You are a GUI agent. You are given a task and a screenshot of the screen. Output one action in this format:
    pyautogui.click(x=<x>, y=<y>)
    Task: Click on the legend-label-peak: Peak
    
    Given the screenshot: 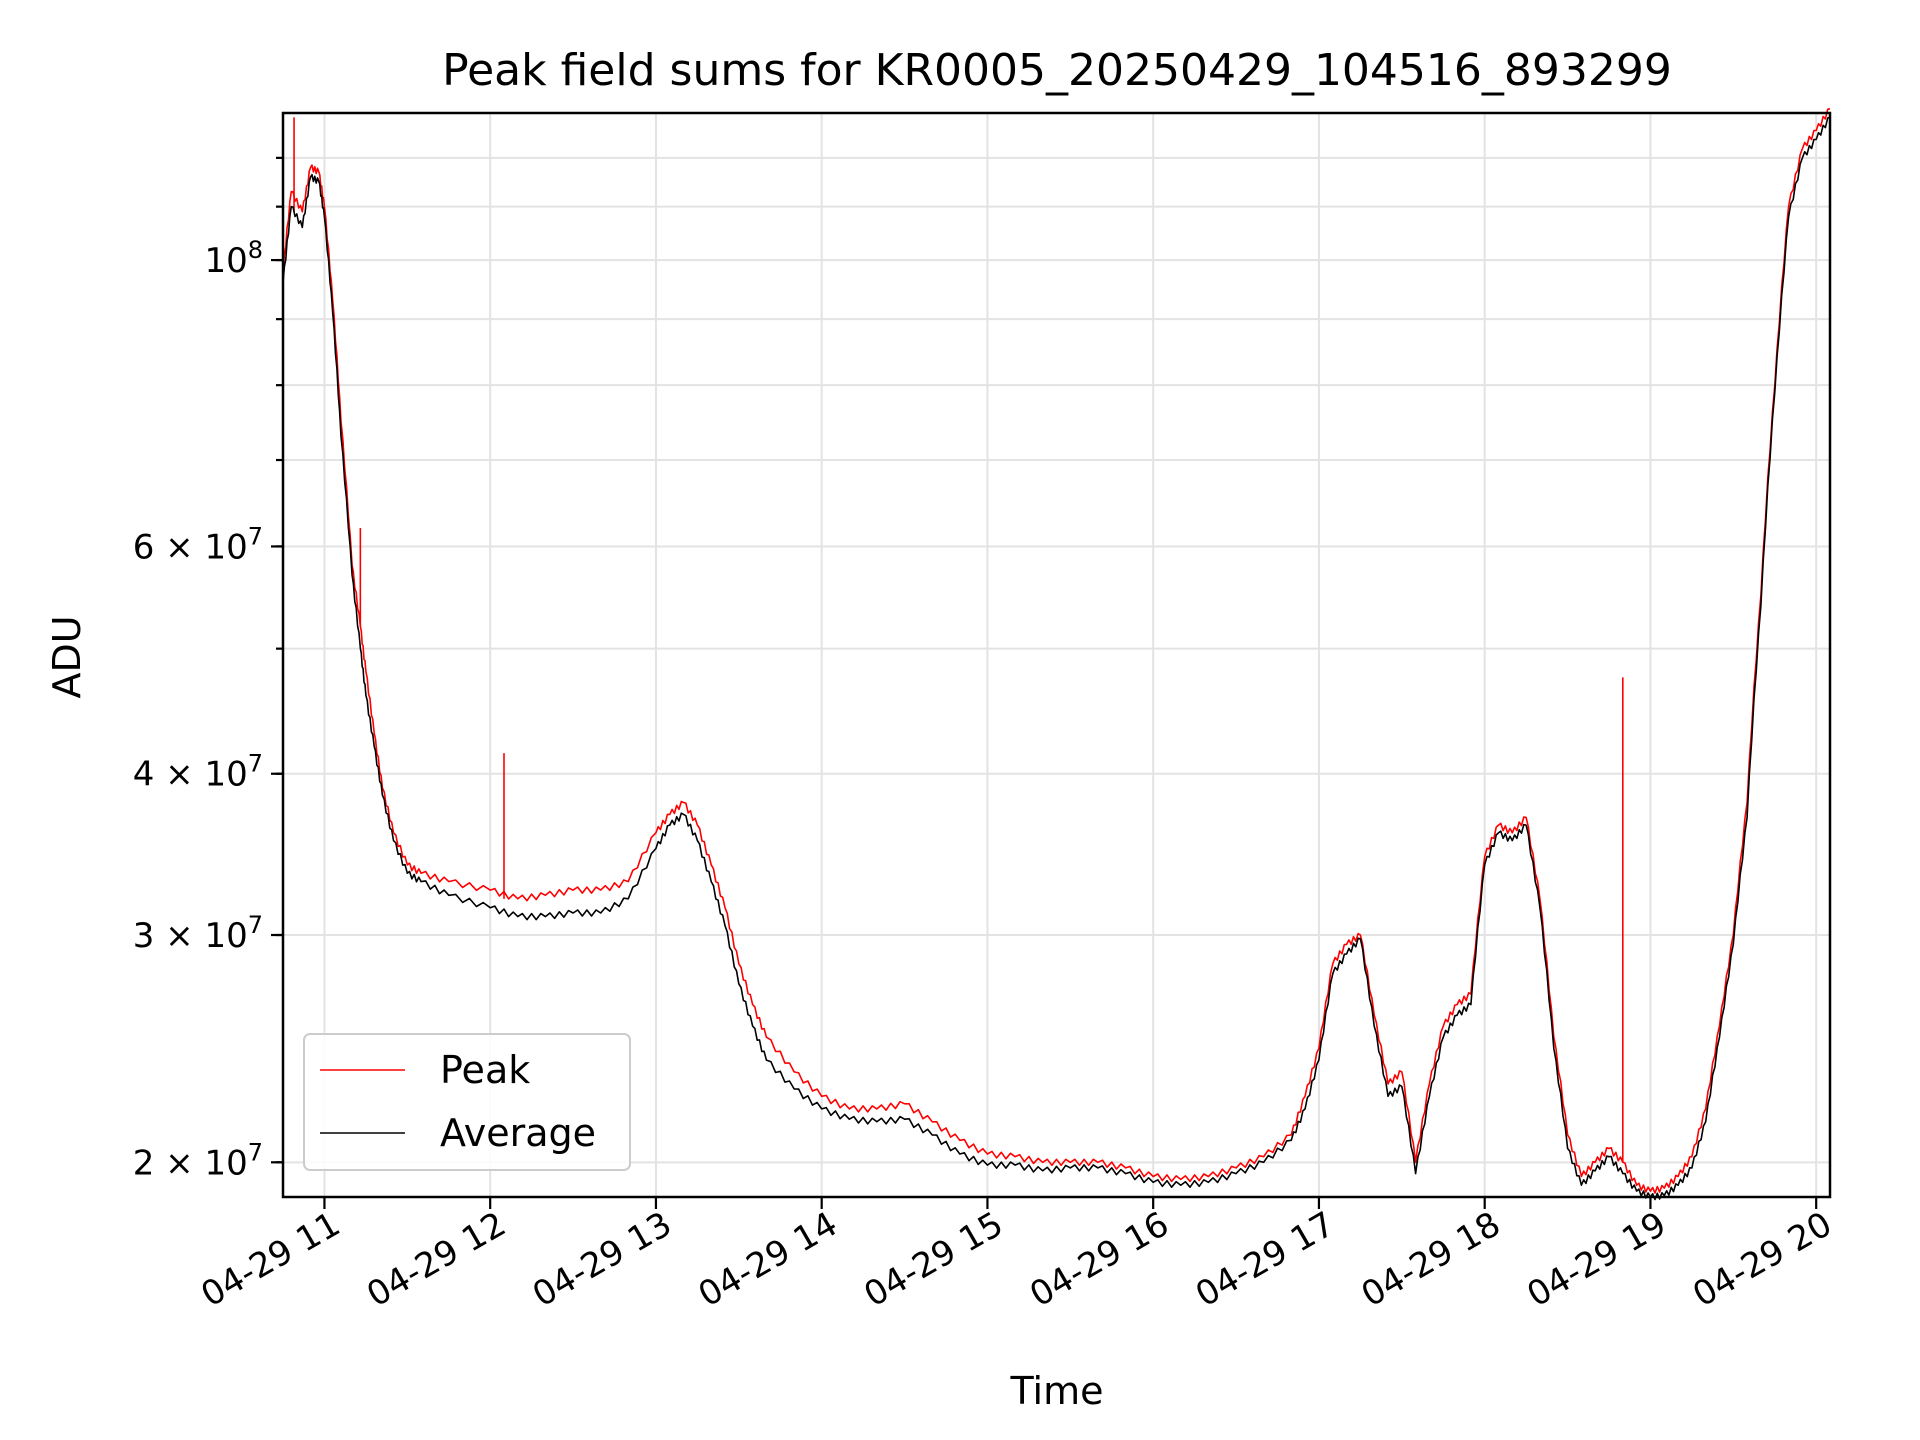 What is the action you would take?
    pyautogui.click(x=485, y=1070)
    